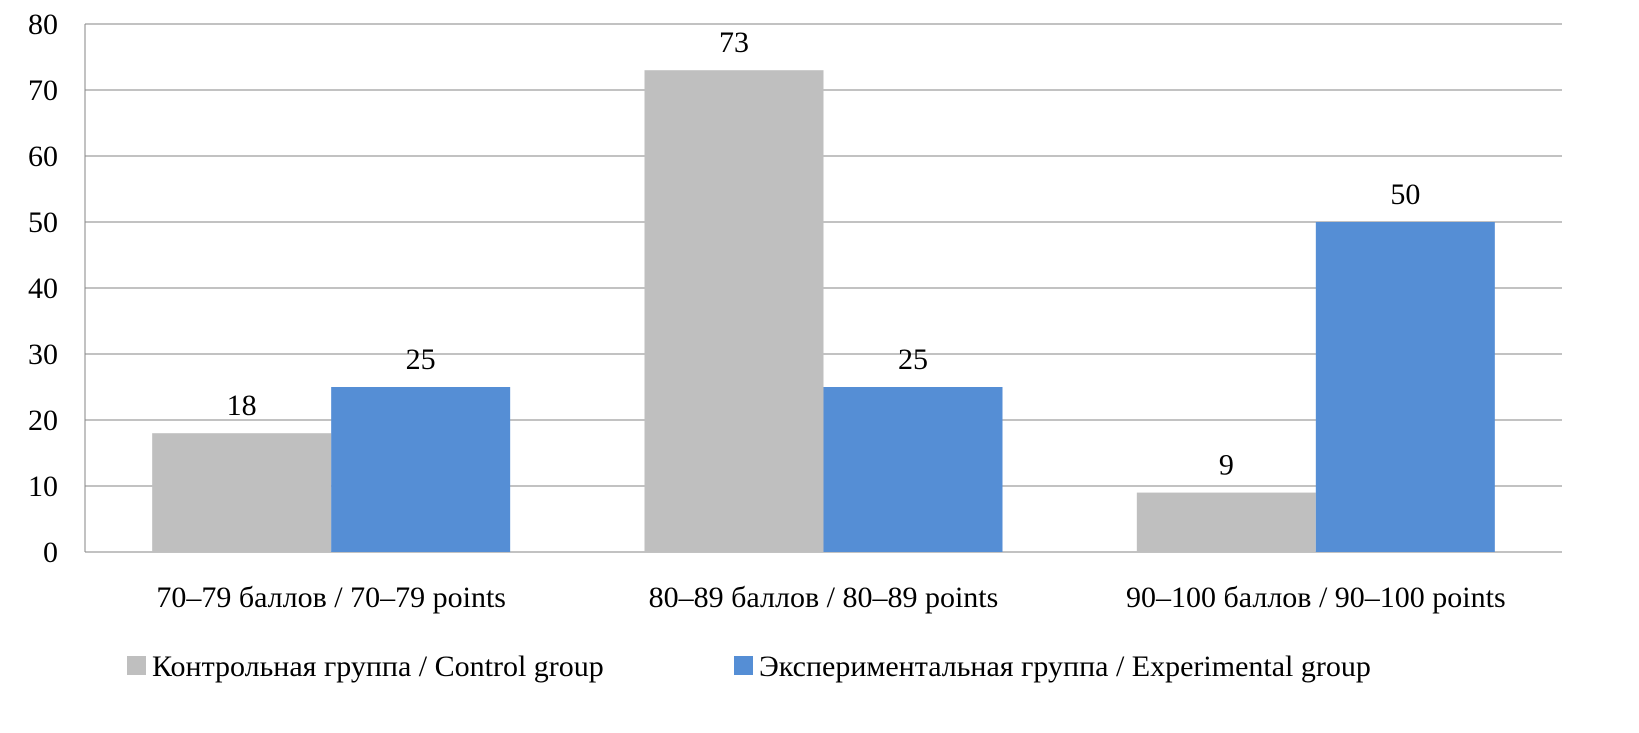 Image resolution: width=1639 pixels, height=733 pixels. Describe the element at coordinates (50, 552) in the screenshot. I see `y-tick-label: 0` at that location.